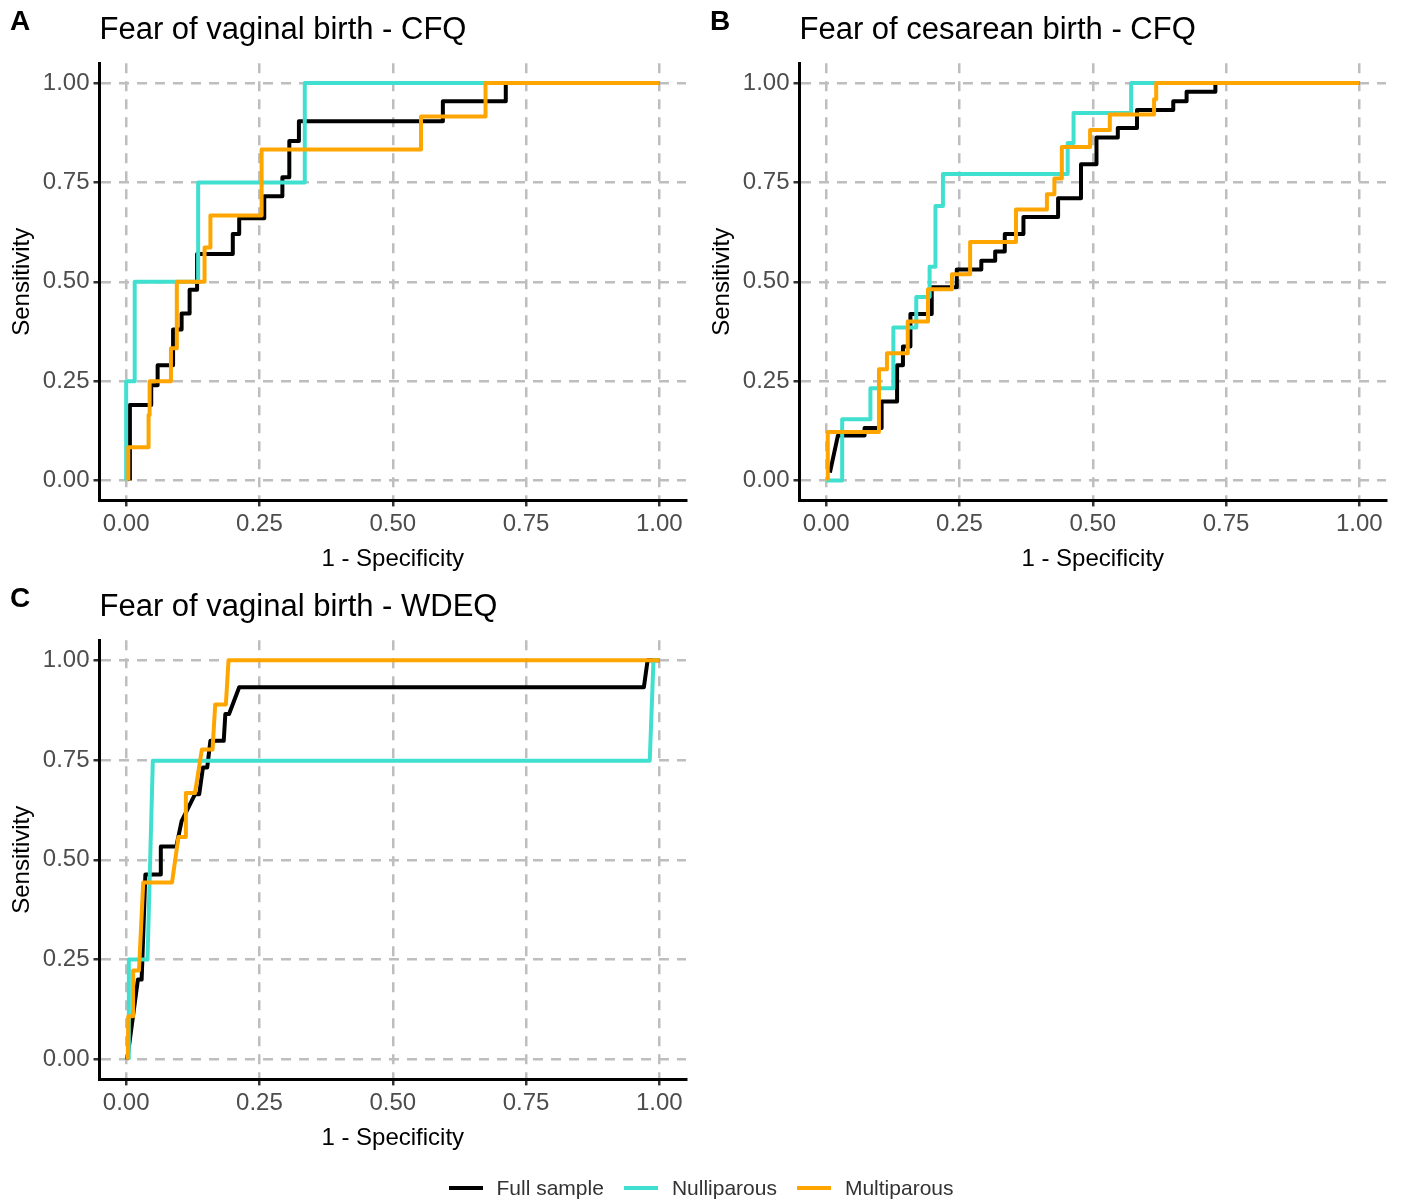  Describe the element at coordinates (20, 597) in the screenshot. I see `text: C` at that location.